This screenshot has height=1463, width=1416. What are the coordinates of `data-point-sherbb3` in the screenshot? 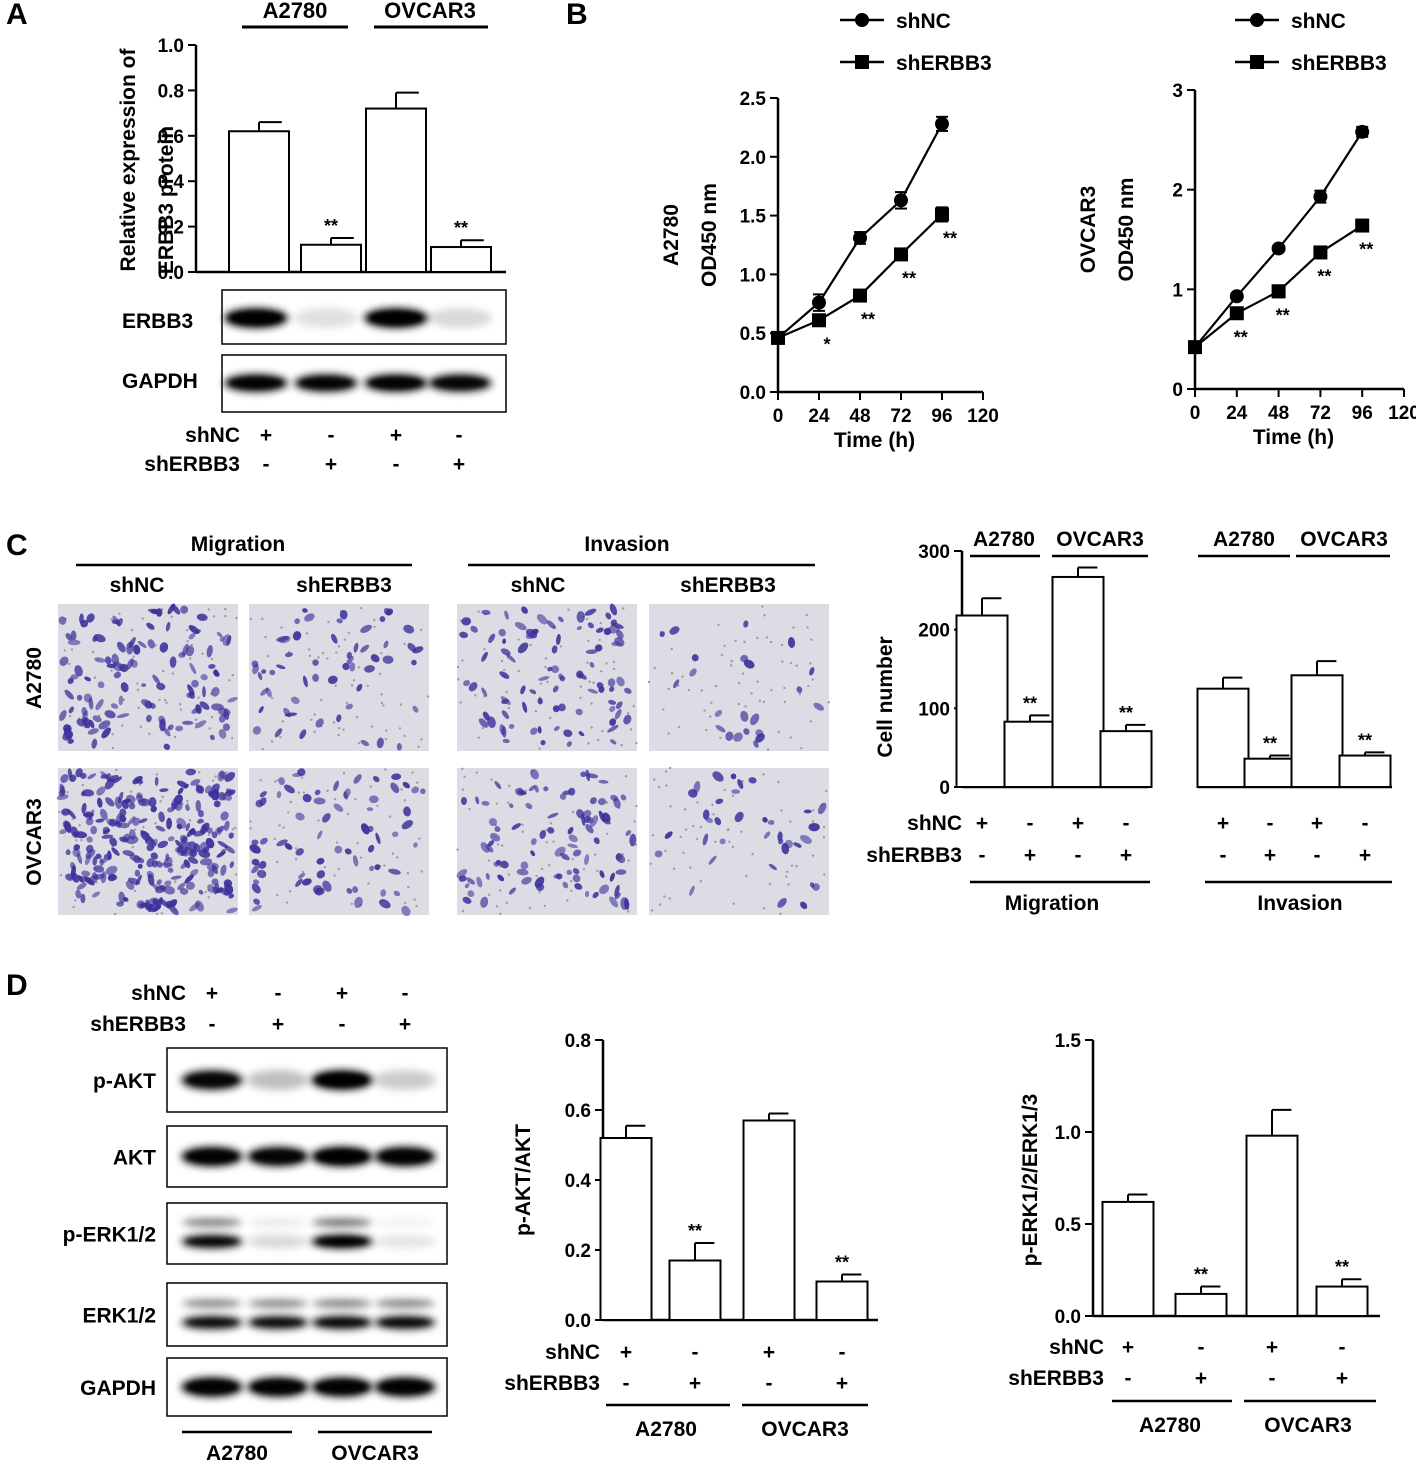 It's located at (819, 320).